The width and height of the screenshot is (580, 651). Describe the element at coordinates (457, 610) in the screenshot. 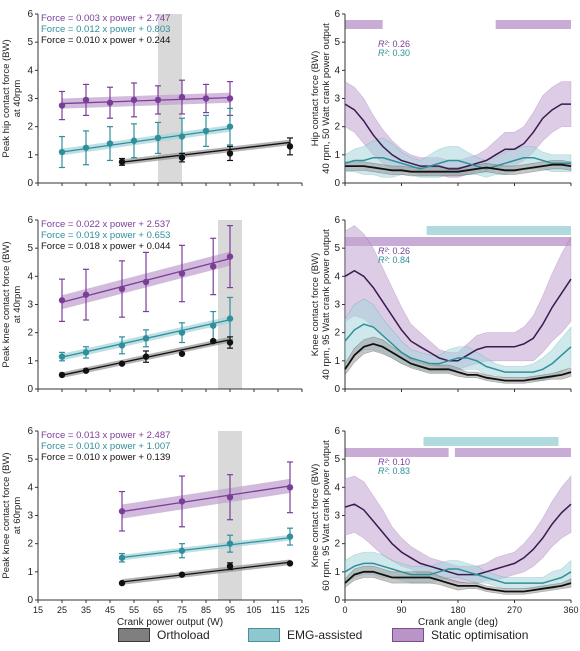

I see `x-tick-label: 180` at that location.